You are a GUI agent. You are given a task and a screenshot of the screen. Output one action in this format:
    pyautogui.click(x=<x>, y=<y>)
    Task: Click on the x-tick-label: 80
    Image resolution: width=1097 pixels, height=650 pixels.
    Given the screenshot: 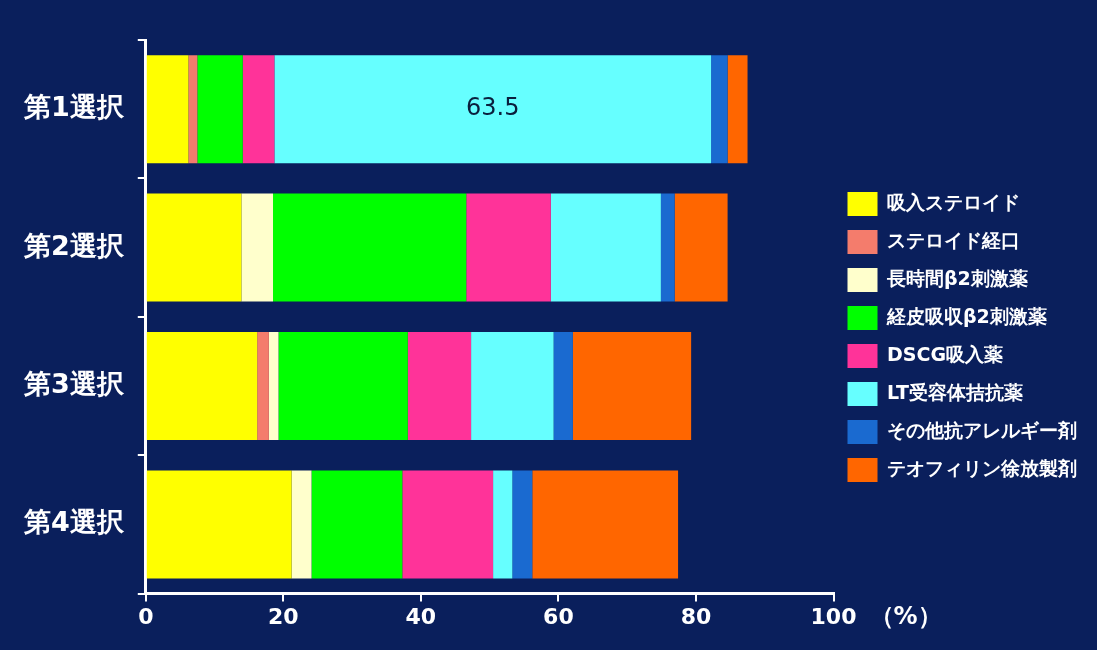 What is the action you would take?
    pyautogui.click(x=696, y=616)
    